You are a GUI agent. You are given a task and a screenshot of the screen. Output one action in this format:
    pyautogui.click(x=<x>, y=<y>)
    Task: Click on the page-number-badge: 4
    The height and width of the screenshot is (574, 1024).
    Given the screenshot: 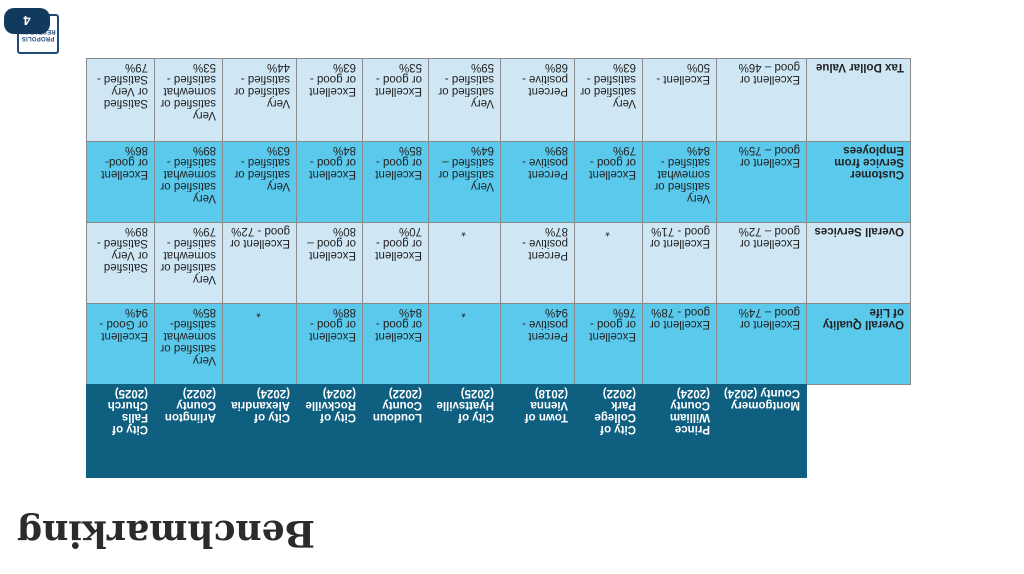 What is the action you would take?
    pyautogui.click(x=27, y=21)
    